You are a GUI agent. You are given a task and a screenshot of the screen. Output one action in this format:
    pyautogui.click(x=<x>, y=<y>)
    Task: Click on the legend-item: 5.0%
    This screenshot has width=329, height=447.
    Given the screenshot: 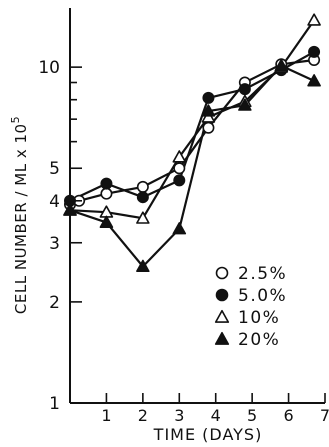 What is the action you would take?
    pyautogui.click(x=251, y=296)
    